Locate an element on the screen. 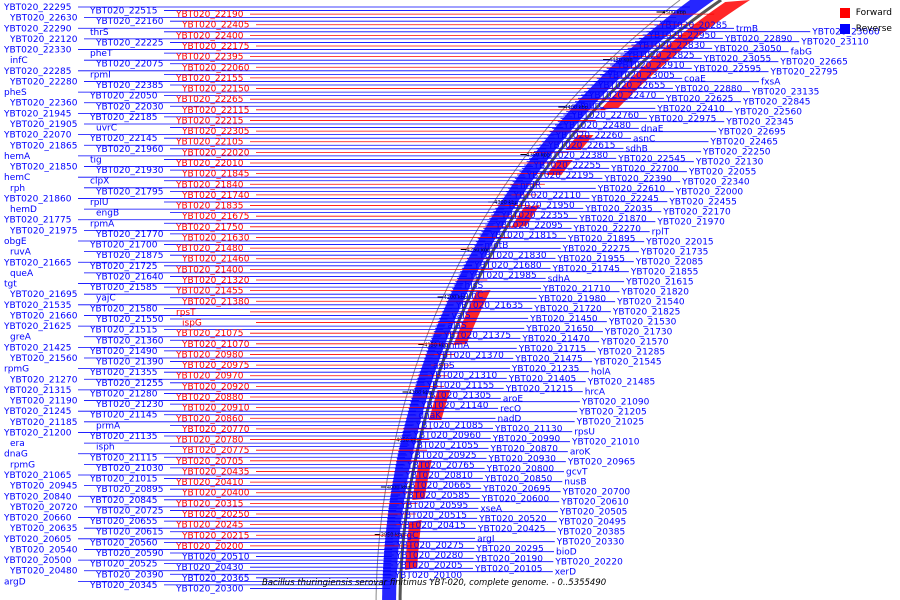 This screenshot has width=900, height=600. reverse-gene-label: YBT020_21145 is located at coordinates (123, 416).